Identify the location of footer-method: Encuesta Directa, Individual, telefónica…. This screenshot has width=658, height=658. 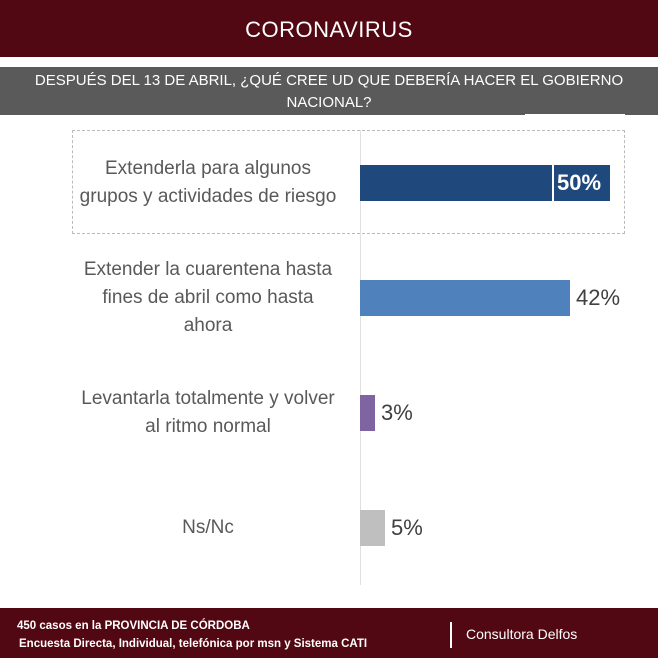
(193, 644).